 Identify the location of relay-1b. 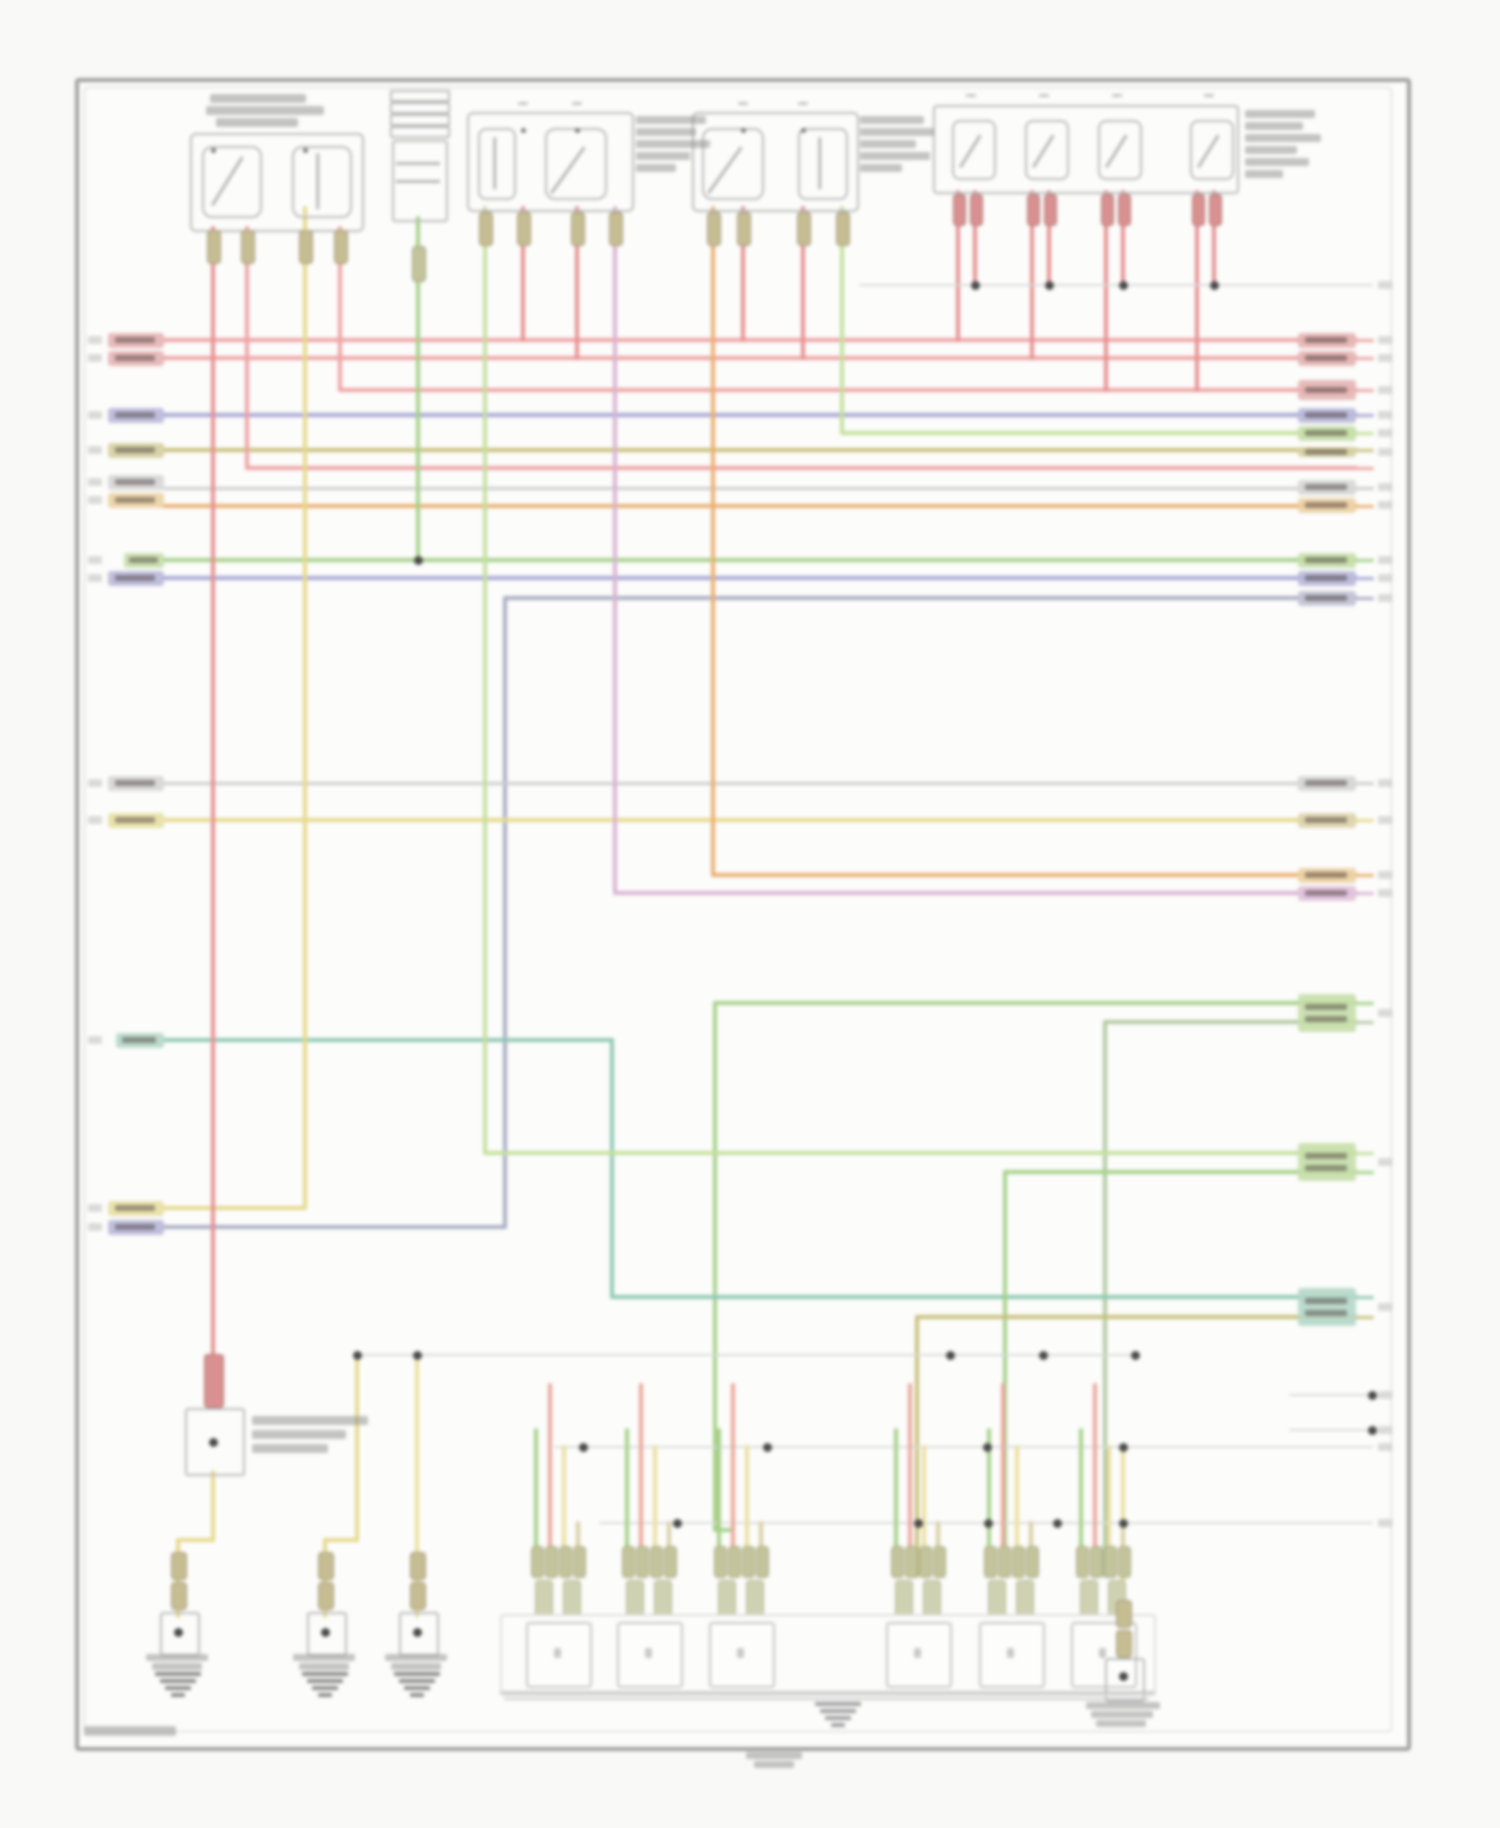
(322, 182).